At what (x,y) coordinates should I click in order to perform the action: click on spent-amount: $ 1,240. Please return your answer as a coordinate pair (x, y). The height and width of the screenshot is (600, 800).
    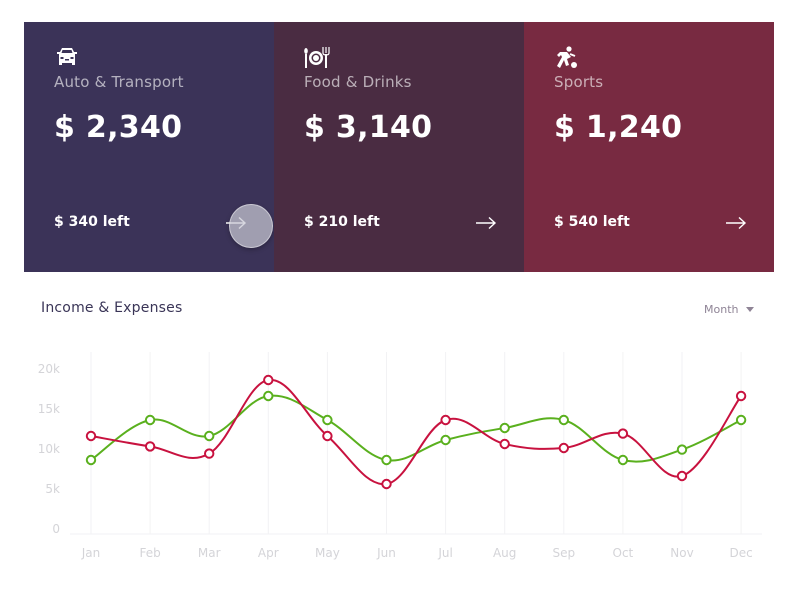
    Looking at the image, I should click on (618, 127).